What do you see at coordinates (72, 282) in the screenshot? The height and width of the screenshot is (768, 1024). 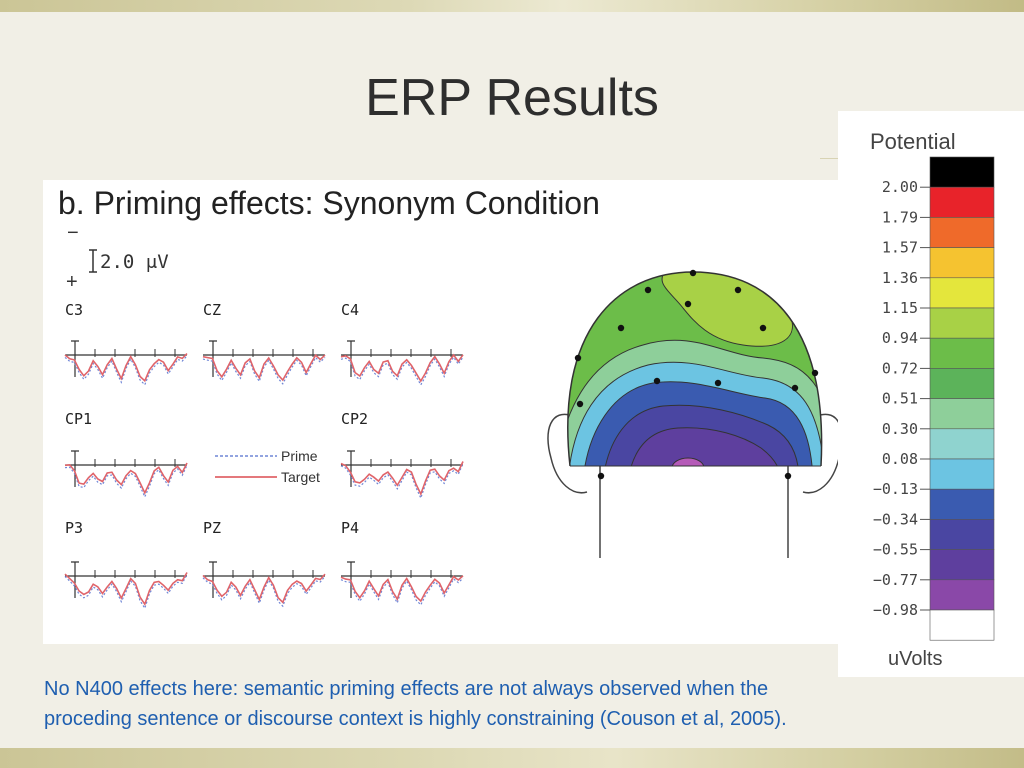 I see `scale-plus-sign: +` at bounding box center [72, 282].